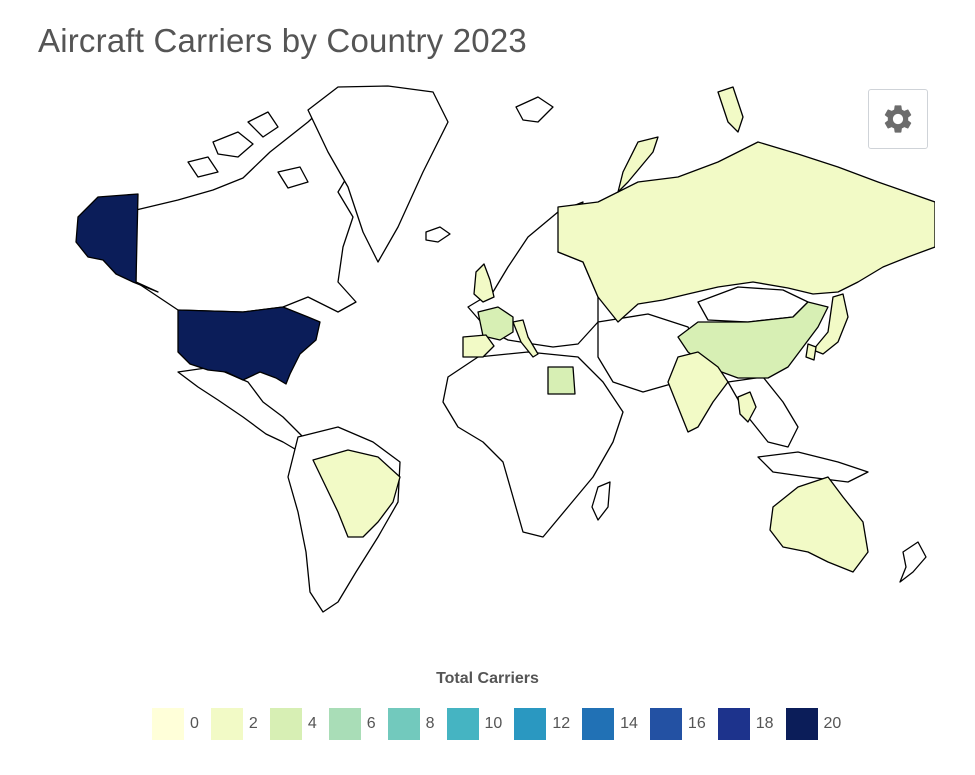  I want to click on settings-button, so click(898, 119).